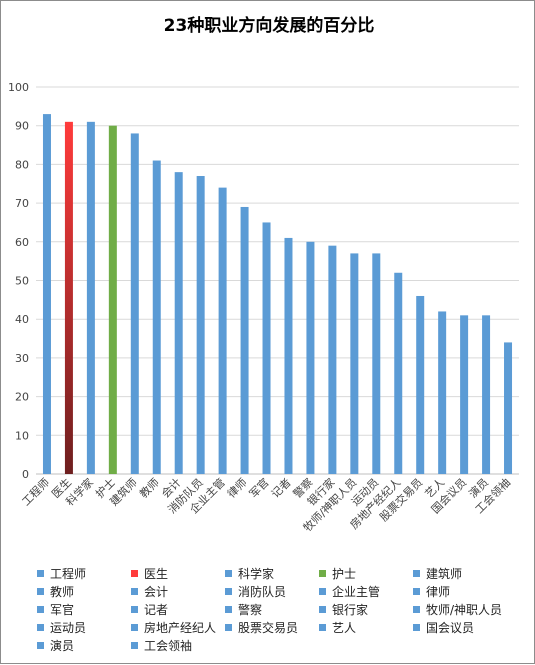  Describe the element at coordinates (84, 609) in the screenshot. I see `legend-item: 军官` at that location.